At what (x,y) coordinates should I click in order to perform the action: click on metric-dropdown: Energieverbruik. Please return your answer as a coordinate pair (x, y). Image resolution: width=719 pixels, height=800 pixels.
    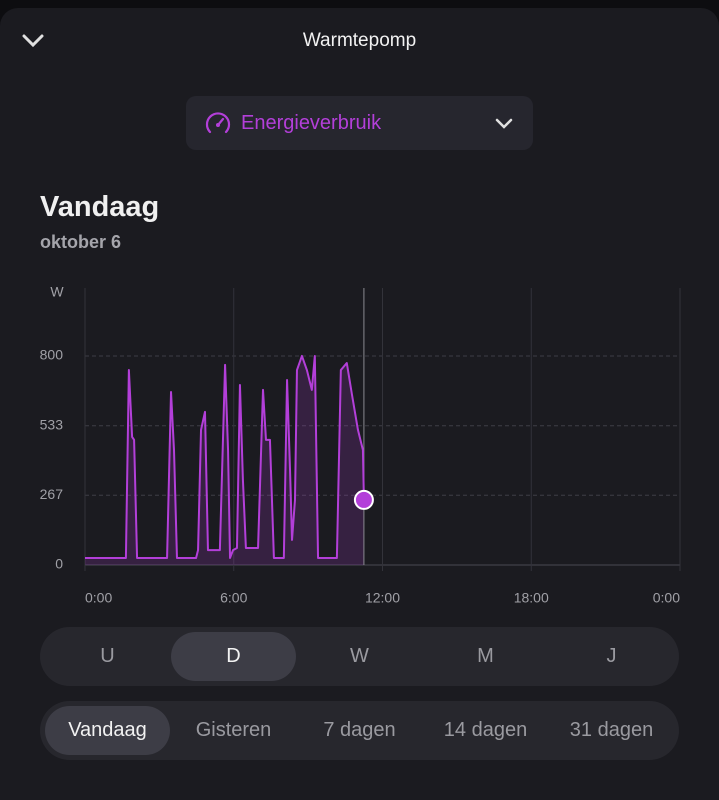
    Looking at the image, I should click on (359, 123).